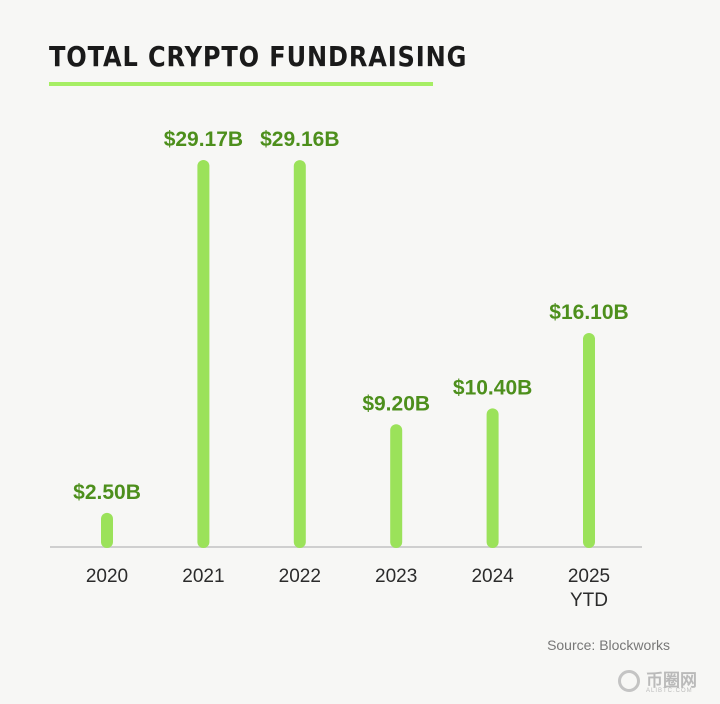 The height and width of the screenshot is (704, 720). Describe the element at coordinates (492, 387) in the screenshot. I see `bar-value-label-4: $10.40B` at that location.